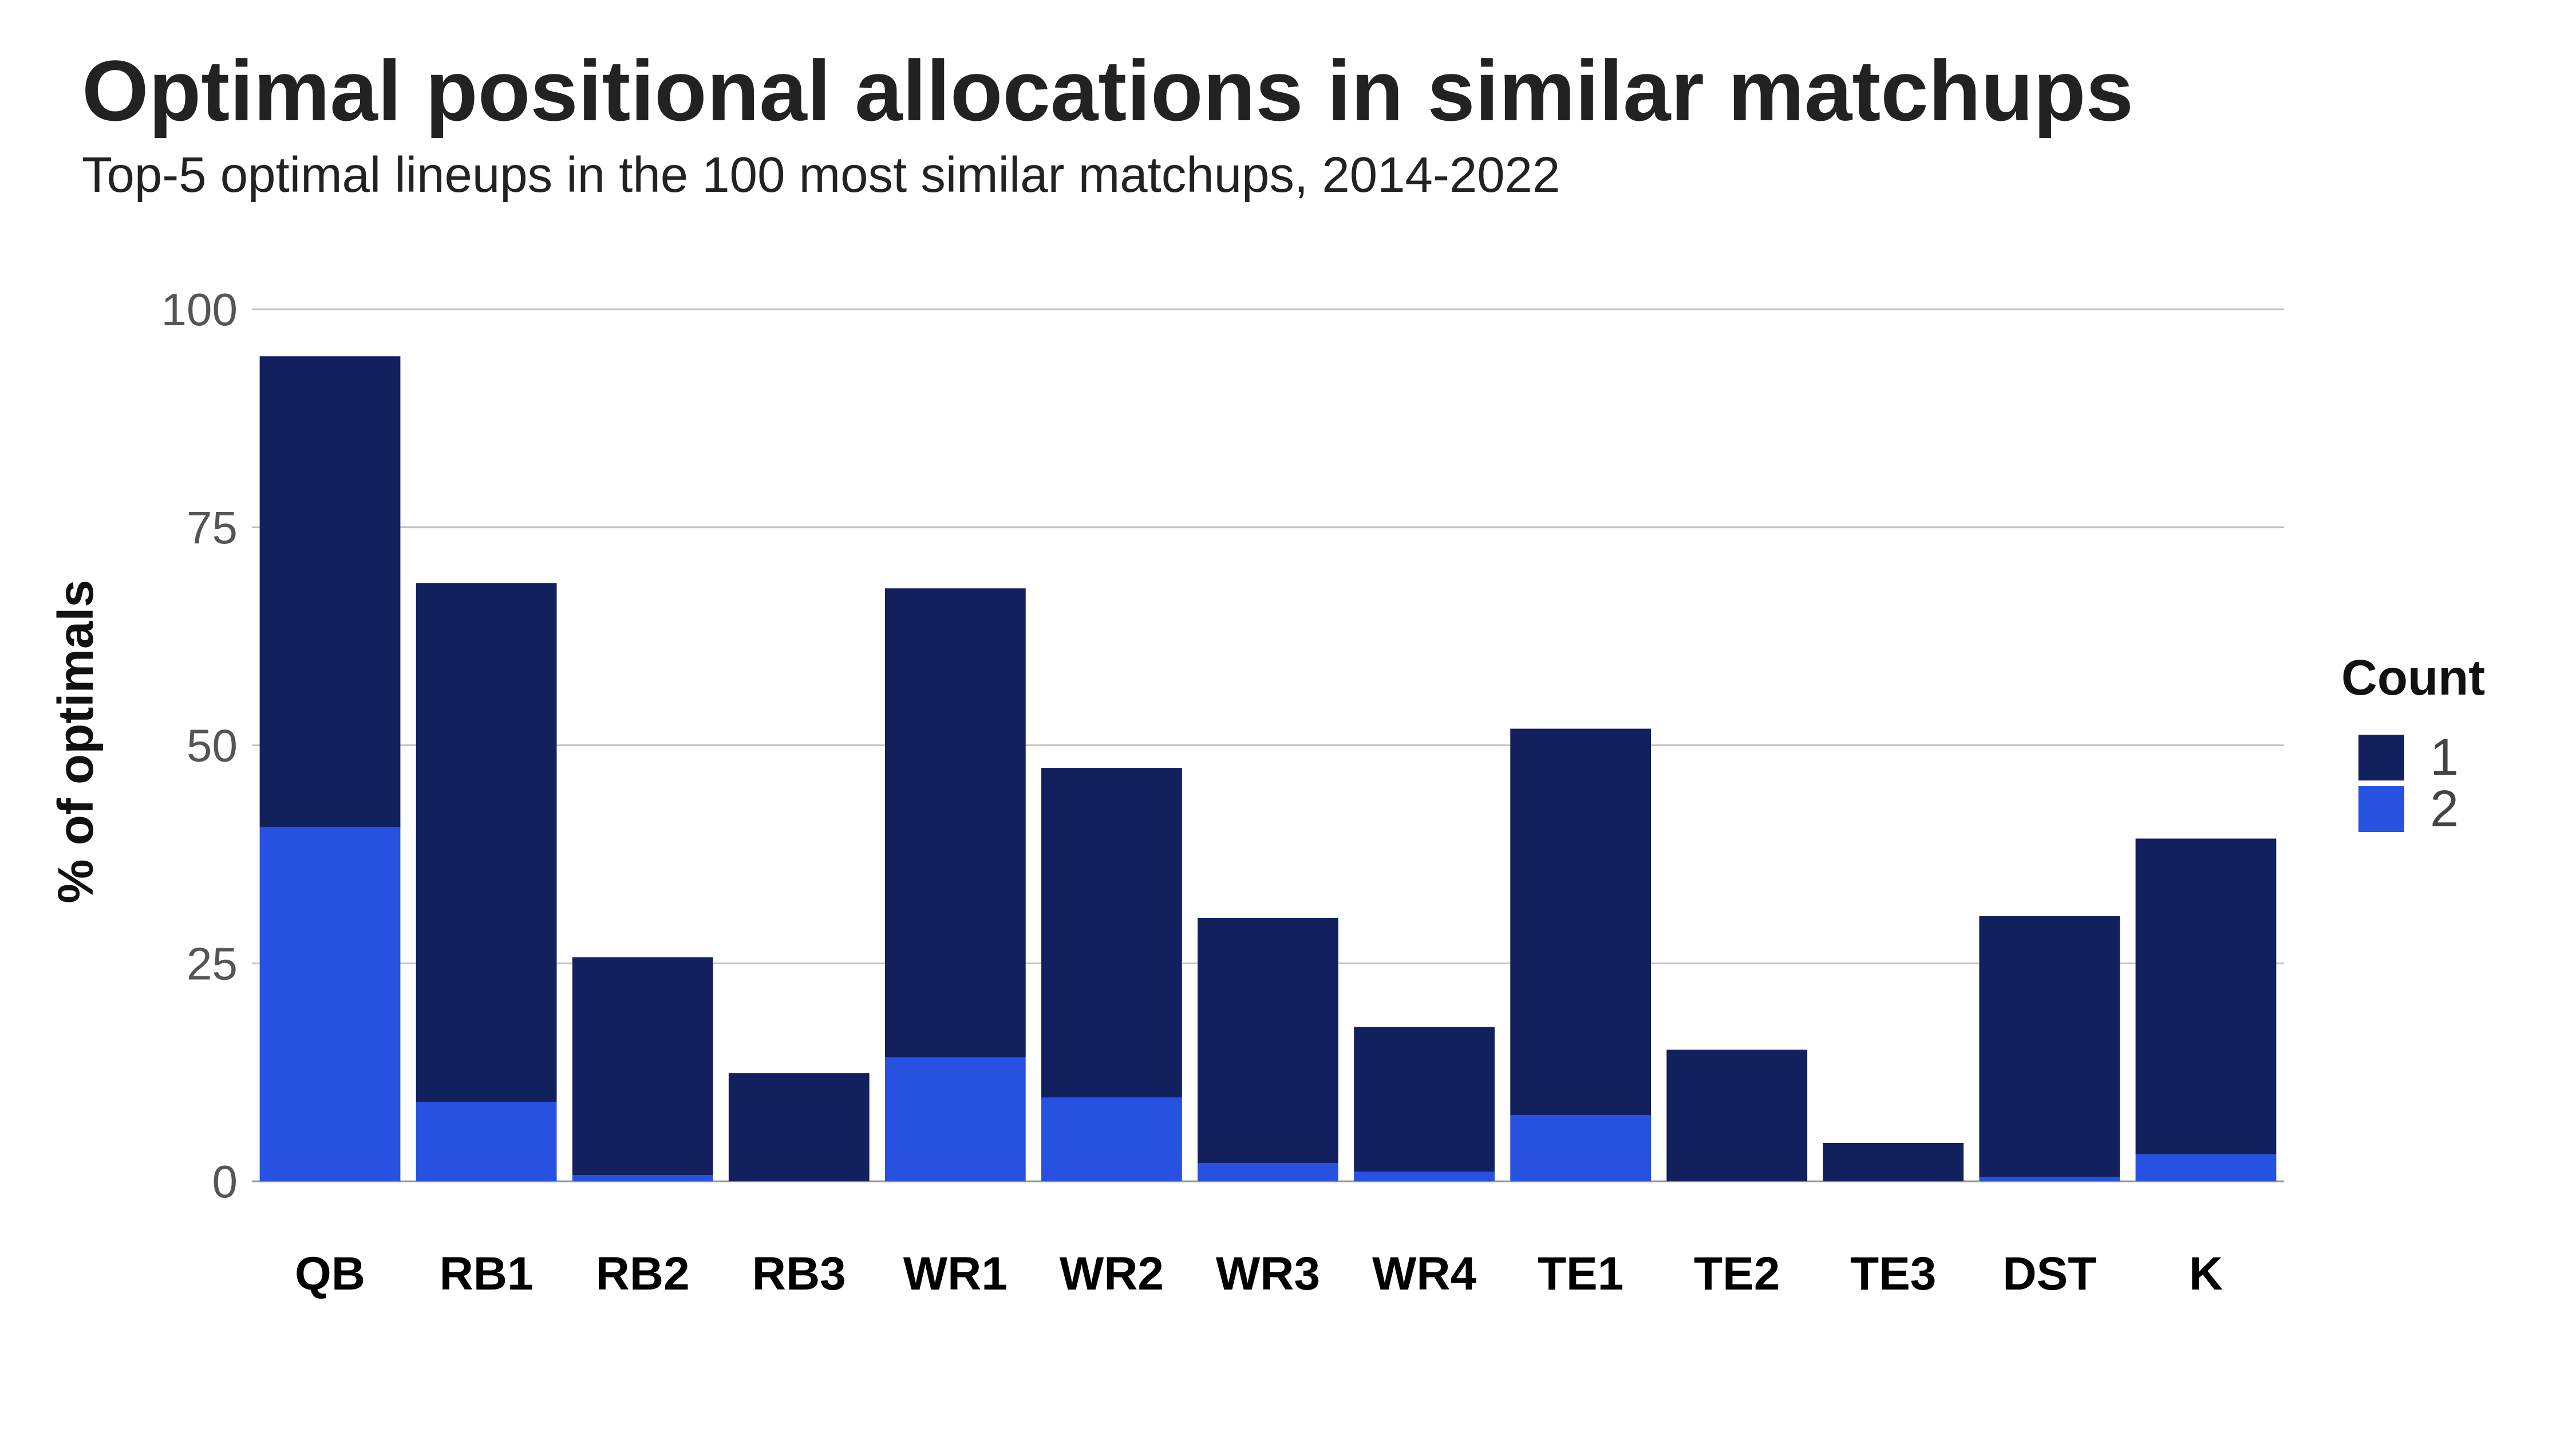  What do you see at coordinates (199, 309) in the screenshot?
I see `y-tick-label: 100` at bounding box center [199, 309].